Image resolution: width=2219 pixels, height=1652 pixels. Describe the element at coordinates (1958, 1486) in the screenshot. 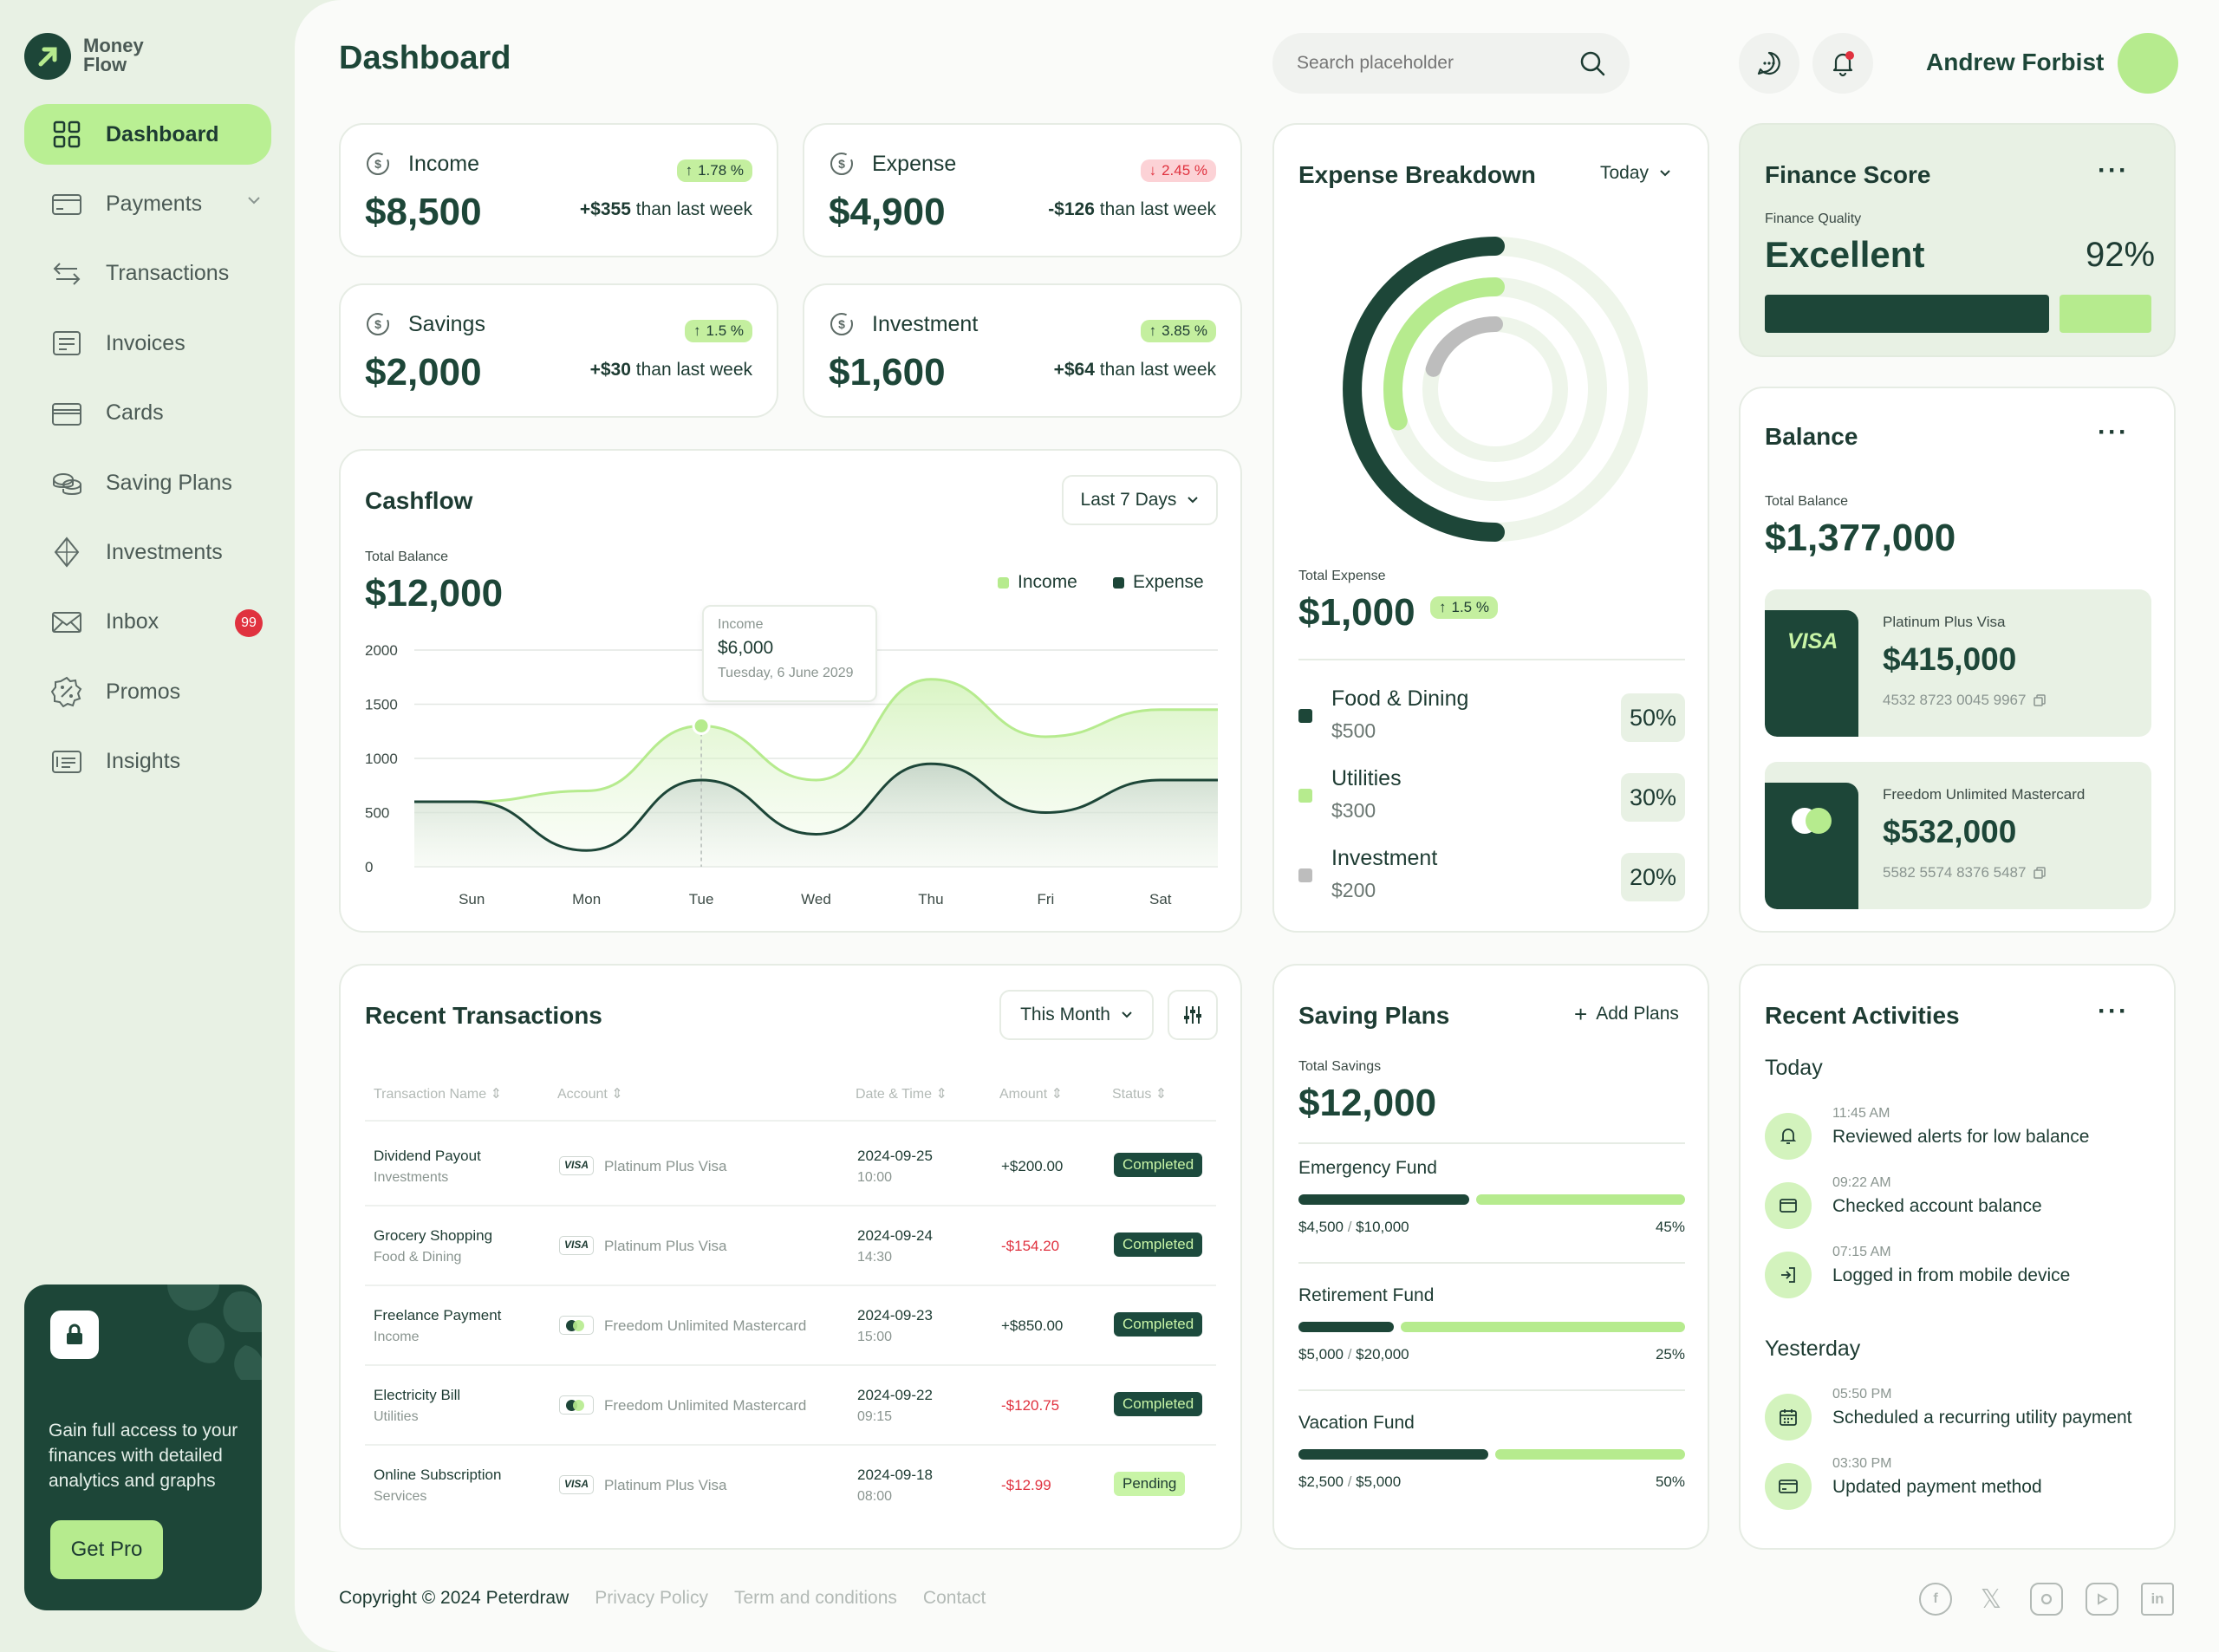

I see `activity-item: 03:30 PM Updated payment method` at that location.